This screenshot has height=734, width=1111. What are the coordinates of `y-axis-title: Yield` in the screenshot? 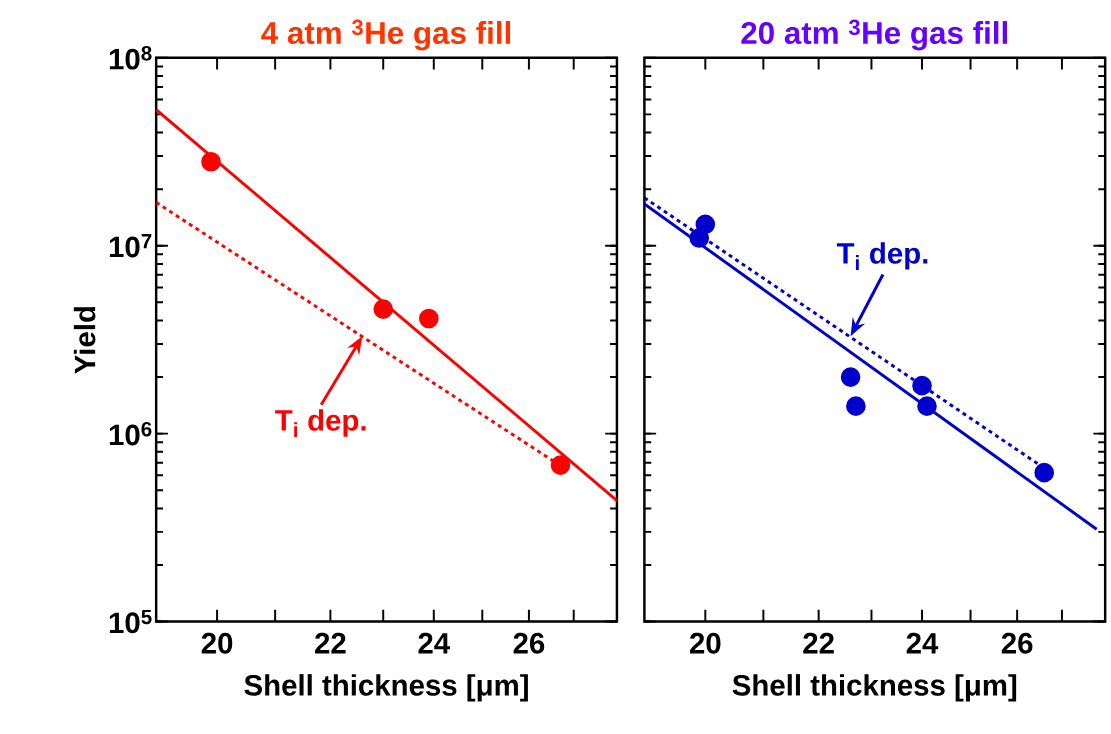 It's located at (84, 340).